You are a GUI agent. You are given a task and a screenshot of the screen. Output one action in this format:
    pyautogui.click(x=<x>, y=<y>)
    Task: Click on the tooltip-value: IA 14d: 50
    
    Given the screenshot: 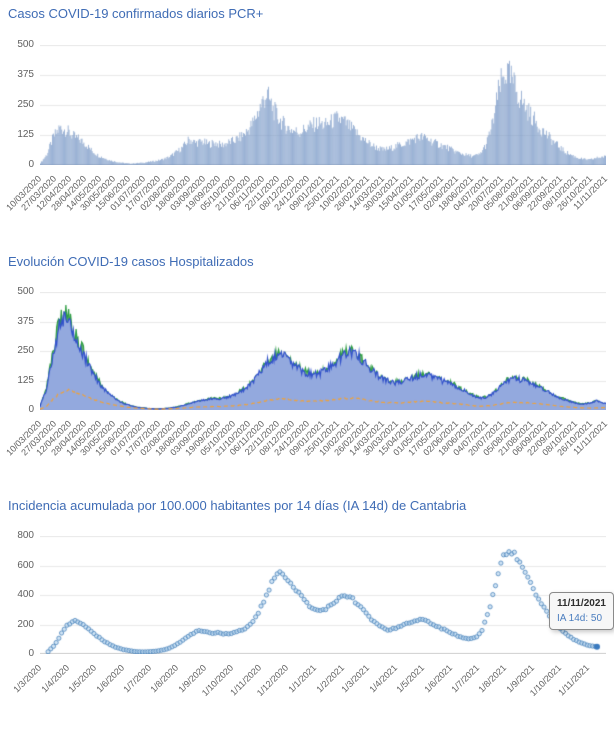 What is the action you would take?
    pyautogui.click(x=580, y=618)
    